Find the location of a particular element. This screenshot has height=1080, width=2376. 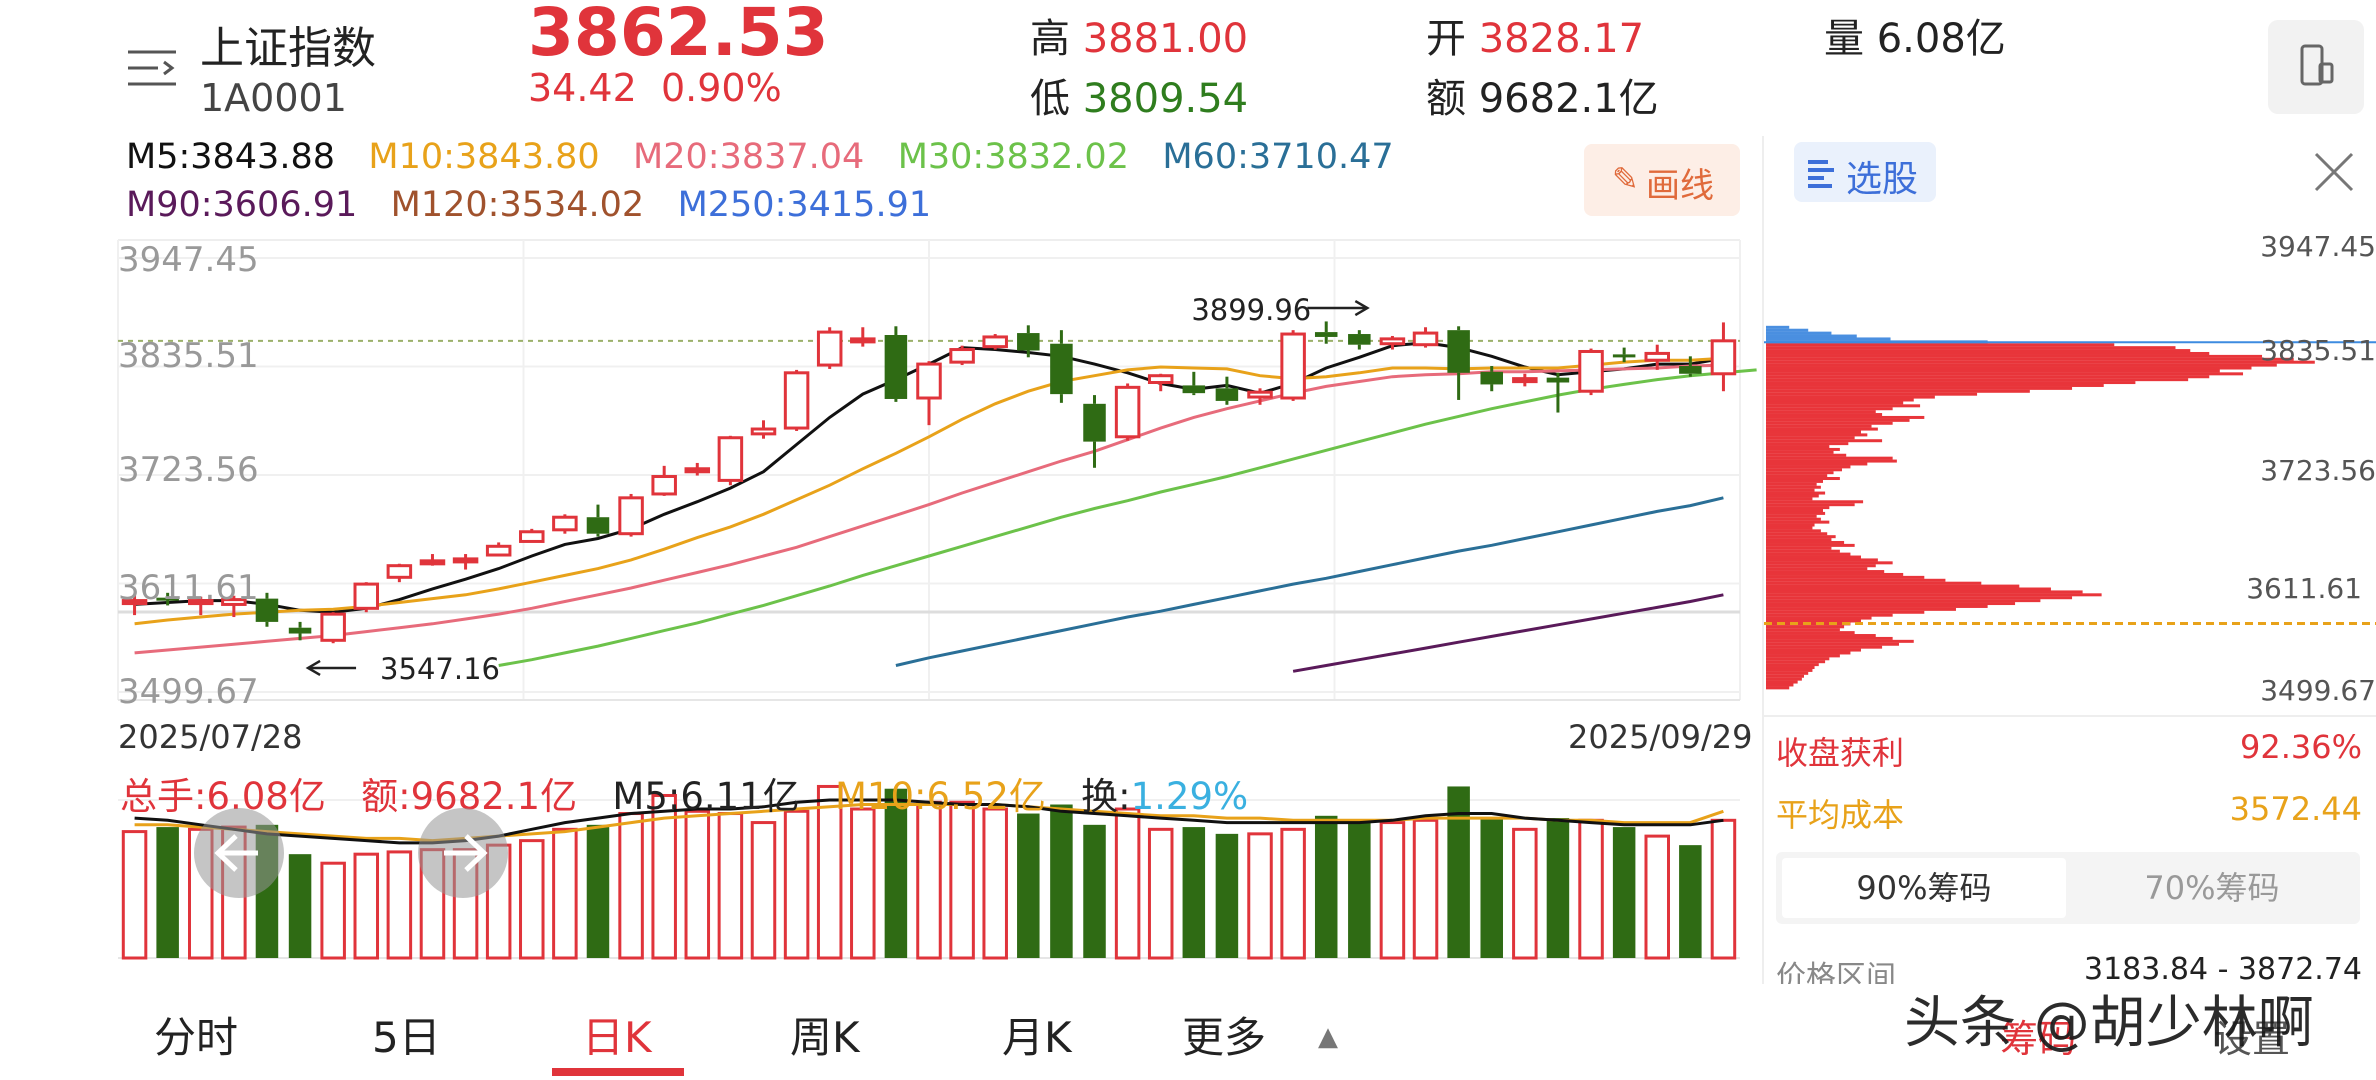

profit-ratio-label: 收盘获利 is located at coordinates (1840, 753).